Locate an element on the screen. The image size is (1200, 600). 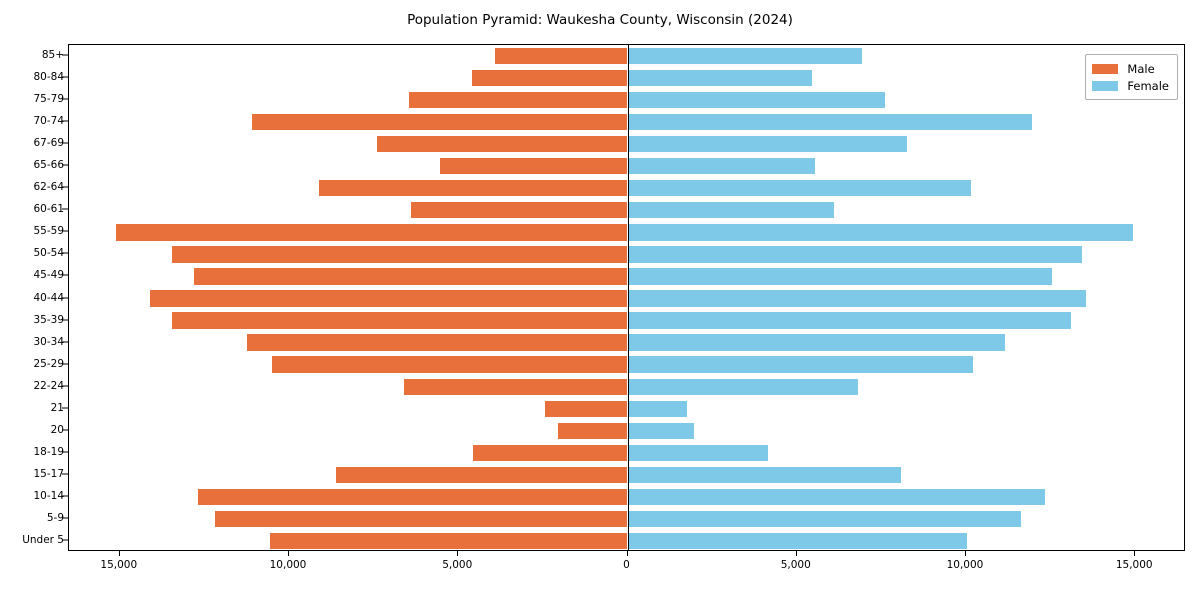
x-axis-tick-label: 10,000 is located at coordinates (965, 565).